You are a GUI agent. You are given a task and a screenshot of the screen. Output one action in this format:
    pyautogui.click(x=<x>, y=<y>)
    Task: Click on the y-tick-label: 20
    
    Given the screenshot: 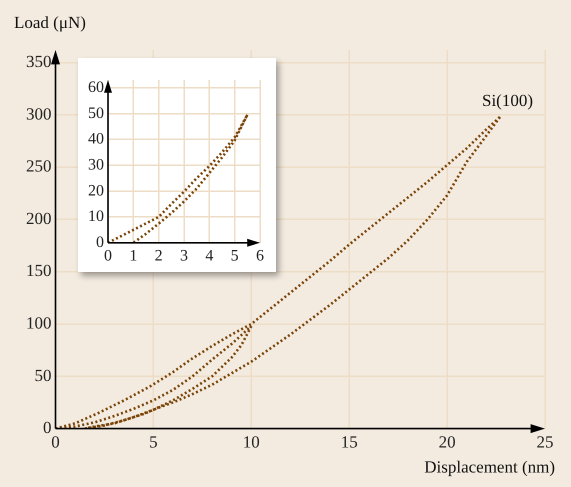 What is the action you would take?
    pyautogui.click(x=96, y=191)
    